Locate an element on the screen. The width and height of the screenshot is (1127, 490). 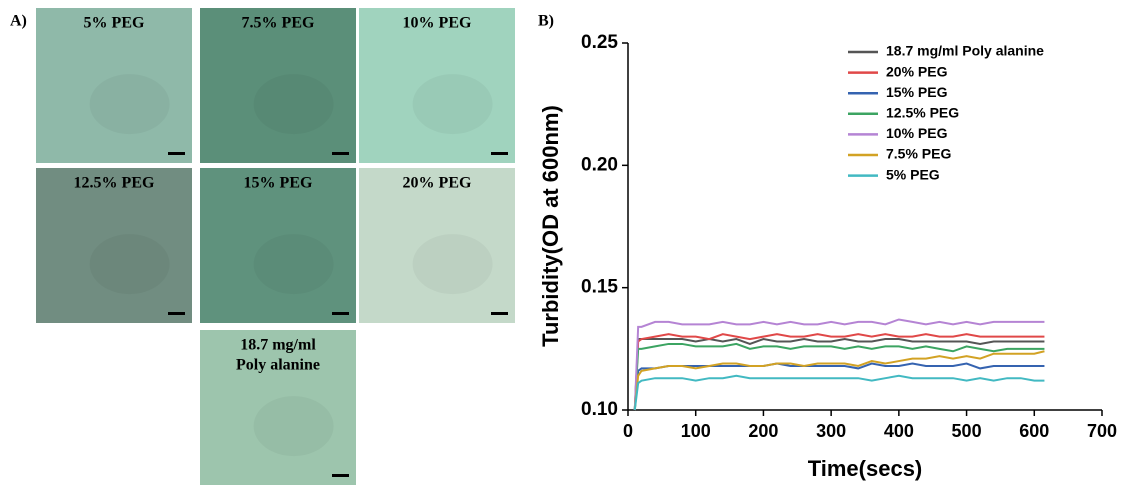
x-tick-label: 100 is located at coordinates (696, 431).